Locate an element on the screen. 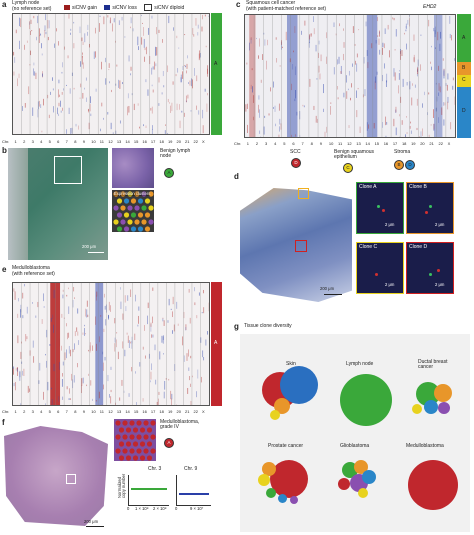  panel-f-caption: Medulloblastoma, grade IV is located at coordinates (180, 424).